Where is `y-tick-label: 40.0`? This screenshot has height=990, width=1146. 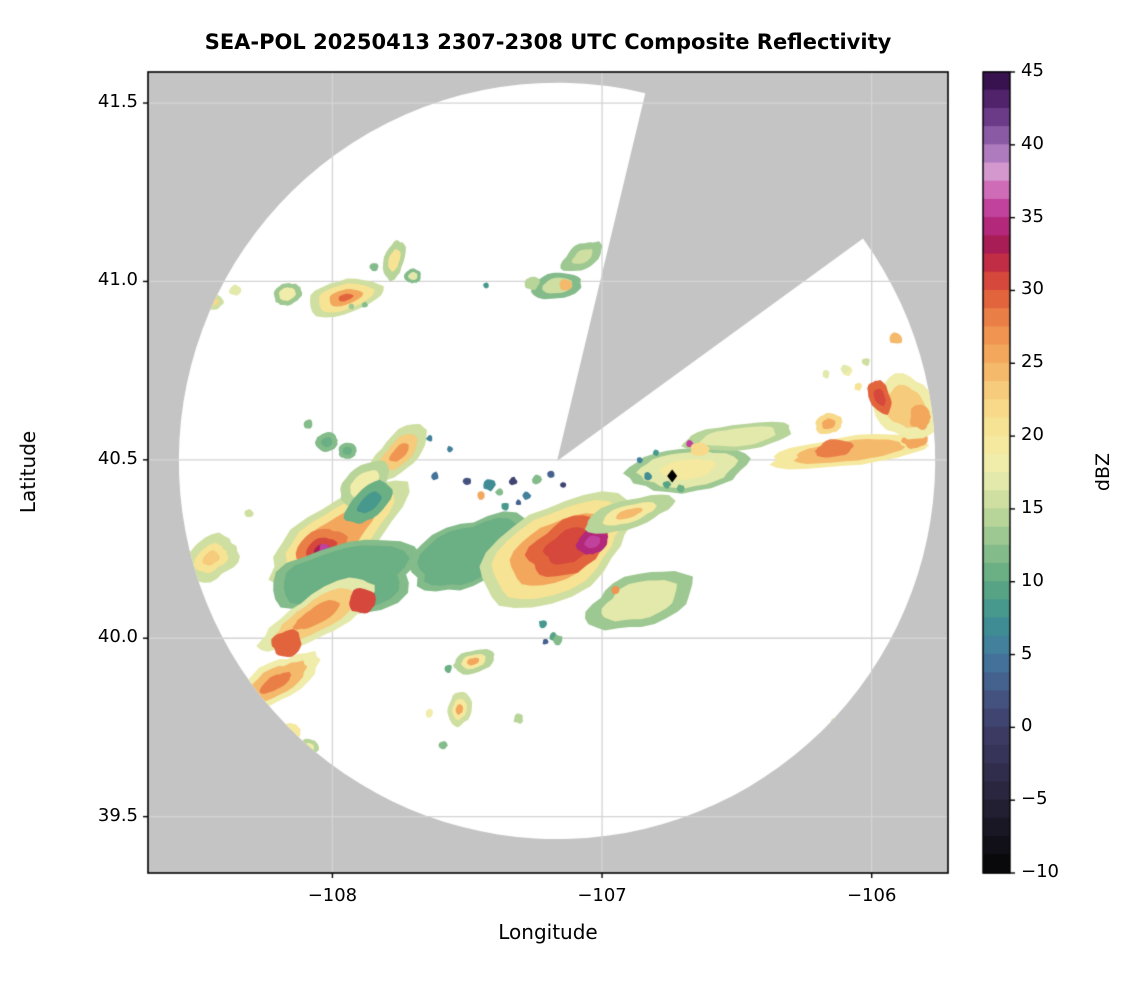
y-tick-label: 40.0 is located at coordinates (117, 637).